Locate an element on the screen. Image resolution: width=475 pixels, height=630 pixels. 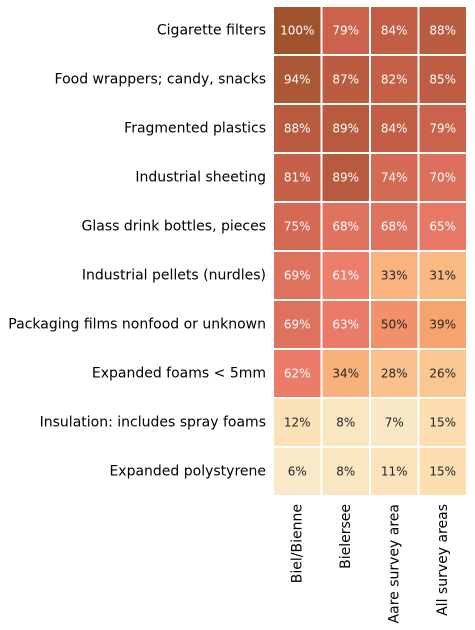
cell-value-label: 26% is located at coordinates (442, 374).